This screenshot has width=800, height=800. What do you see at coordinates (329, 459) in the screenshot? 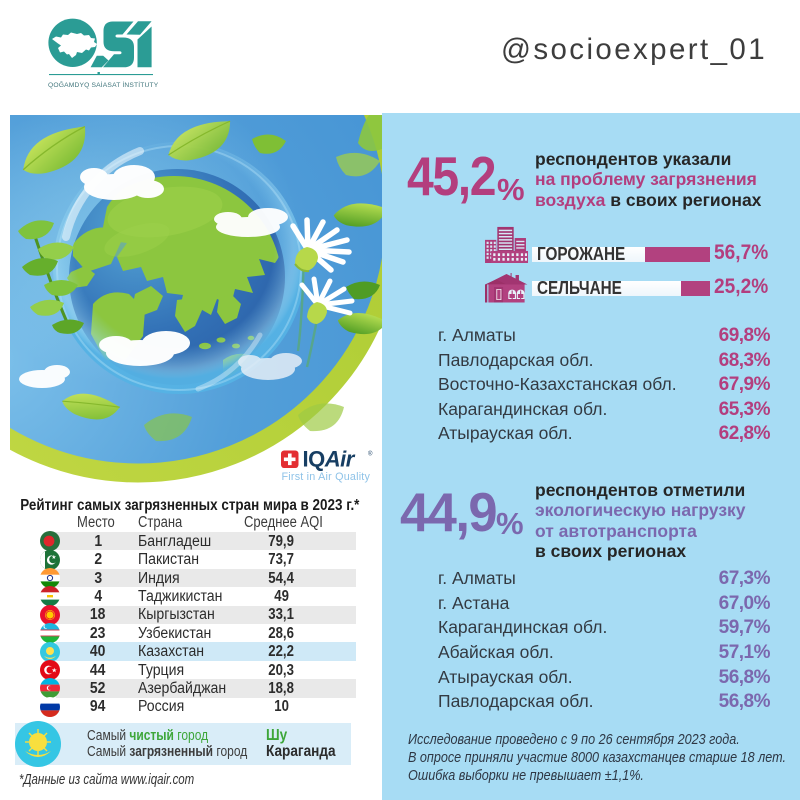
I see `svg-text: IQAir` at bounding box center [329, 459].